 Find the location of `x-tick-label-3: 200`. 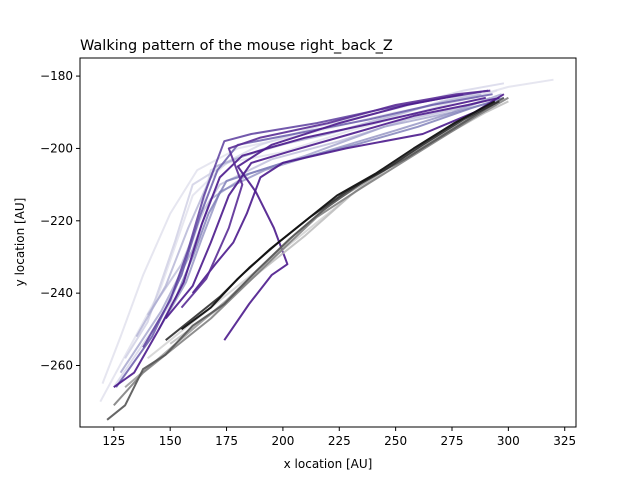

x-tick-label-3: 200 is located at coordinates (282, 441).